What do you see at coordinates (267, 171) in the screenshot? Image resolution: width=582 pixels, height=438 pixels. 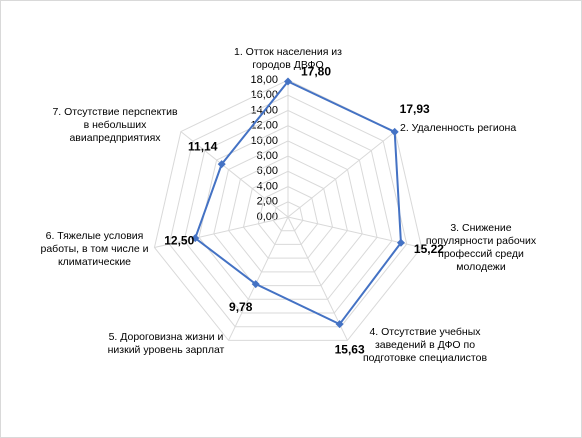 I see `y-tick-label: 6,00` at bounding box center [267, 171].